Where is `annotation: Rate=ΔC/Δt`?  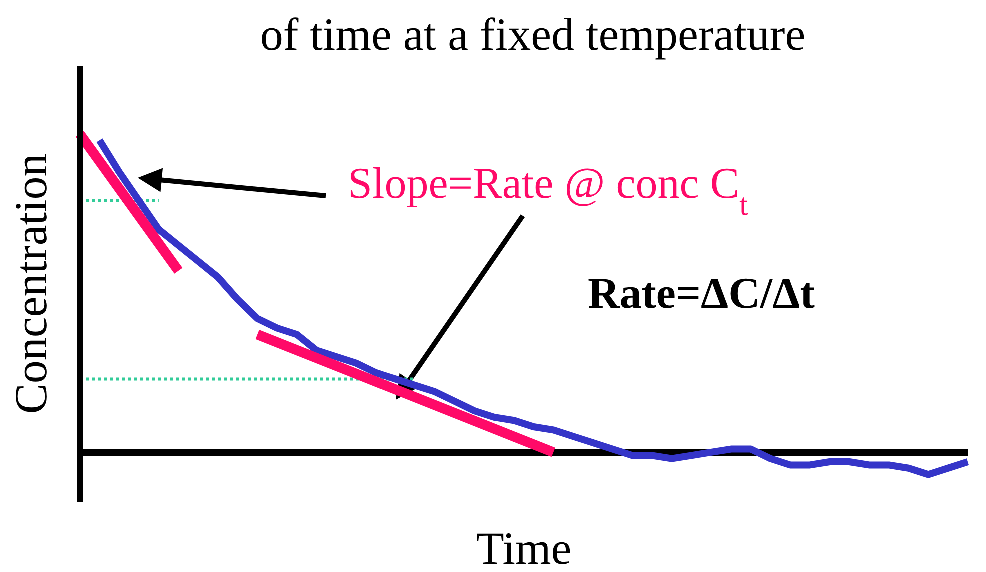 annotation: Rate=ΔC/Δt is located at coordinates (702, 293).